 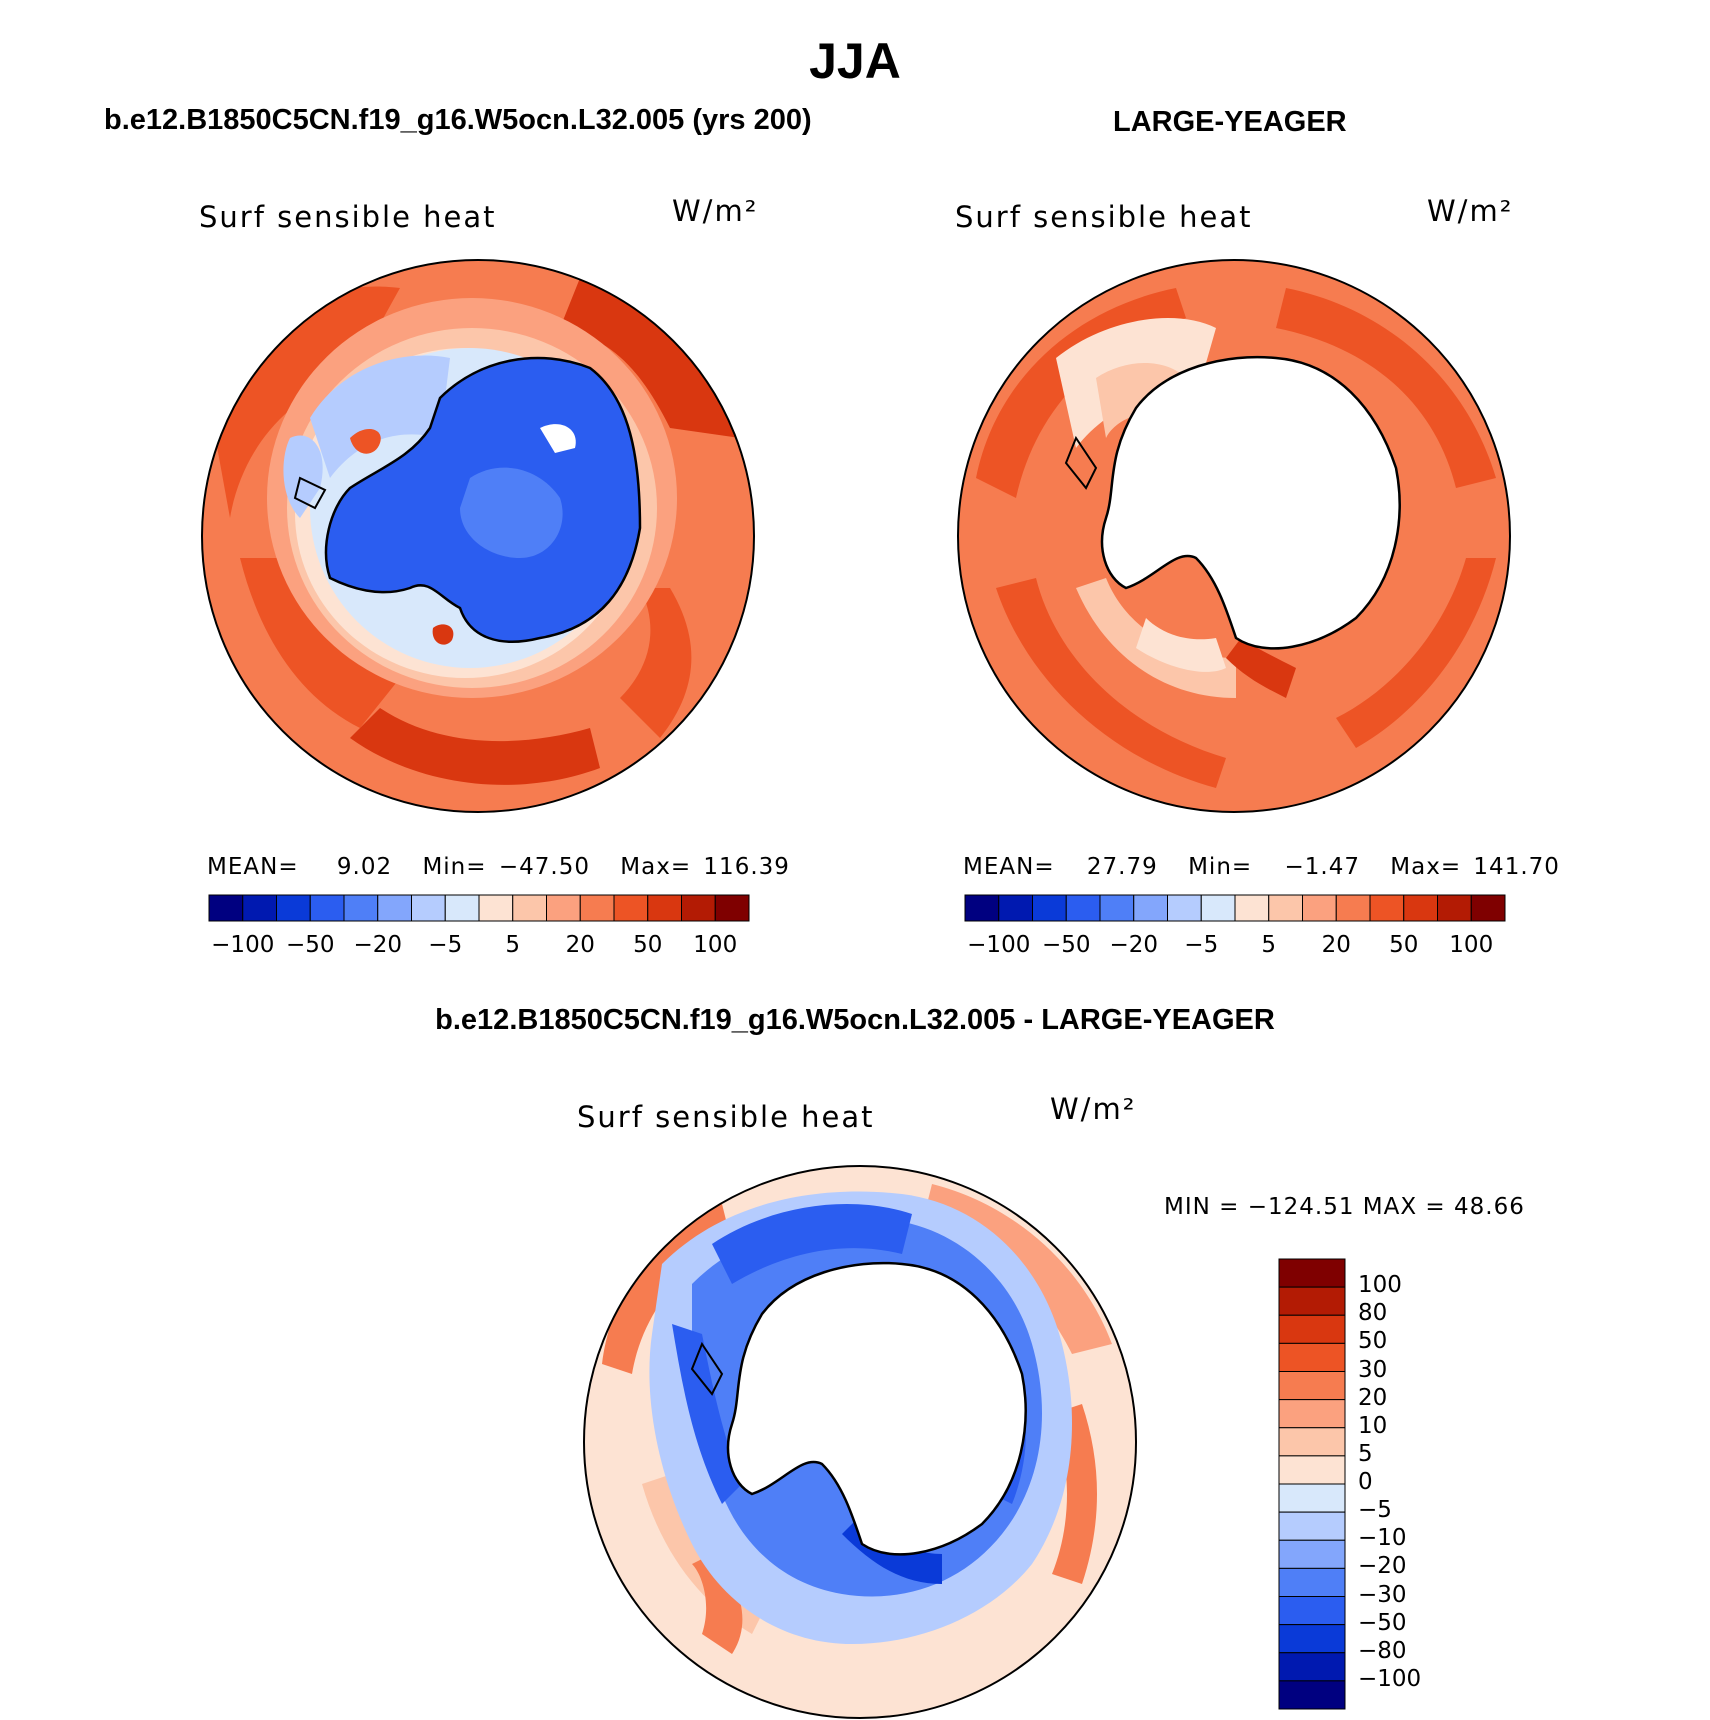 What do you see at coordinates (1261, 867) in the screenshot?
I see `reference-stats: MEAN= 27.79 Min= −1.47 Max= 141.70` at bounding box center [1261, 867].